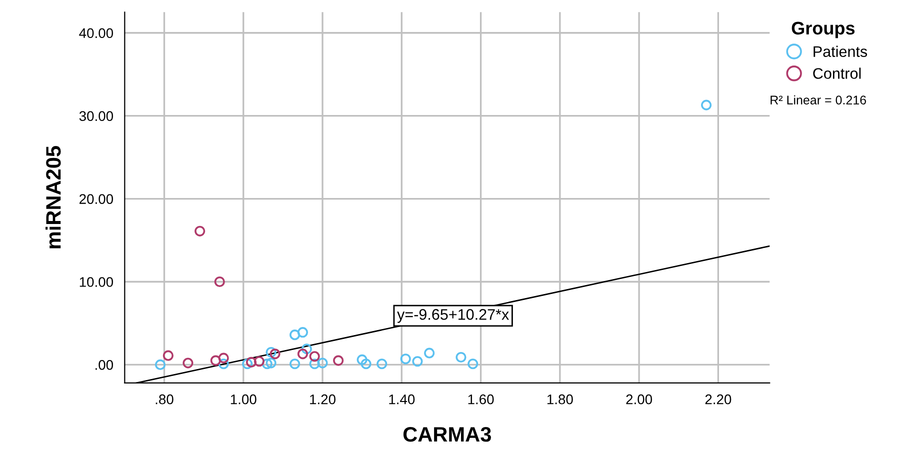 This screenshot has height=450, width=897. What do you see at coordinates (560, 399) in the screenshot?
I see `x-tick-label: 1.80` at bounding box center [560, 399].